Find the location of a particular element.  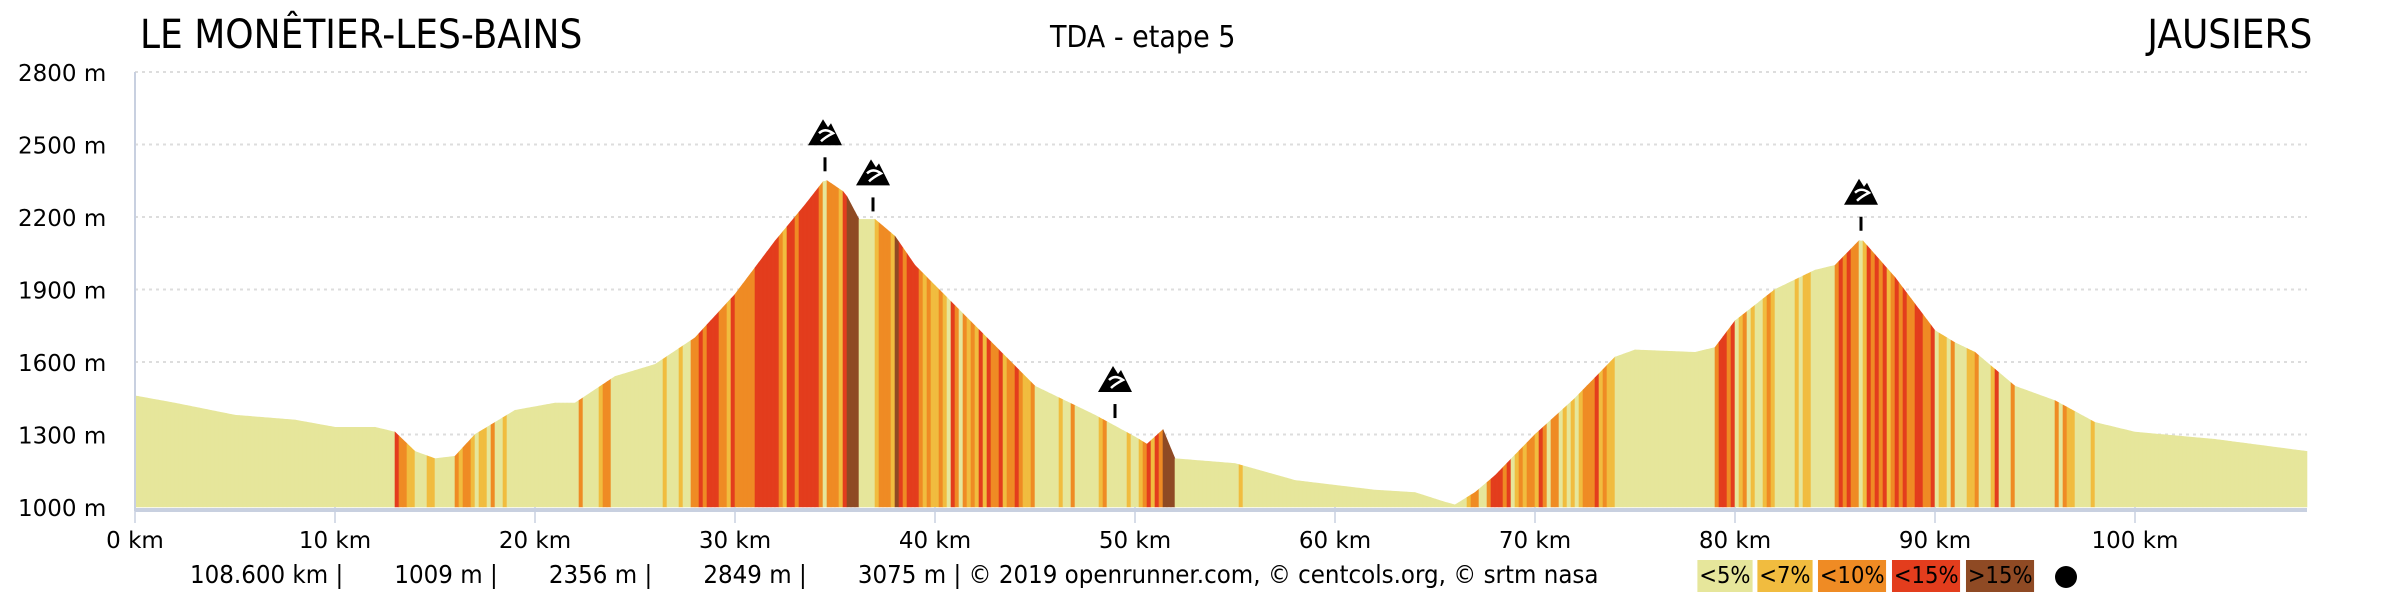

x-tick-label: 70 km is located at coordinates (1535, 541).